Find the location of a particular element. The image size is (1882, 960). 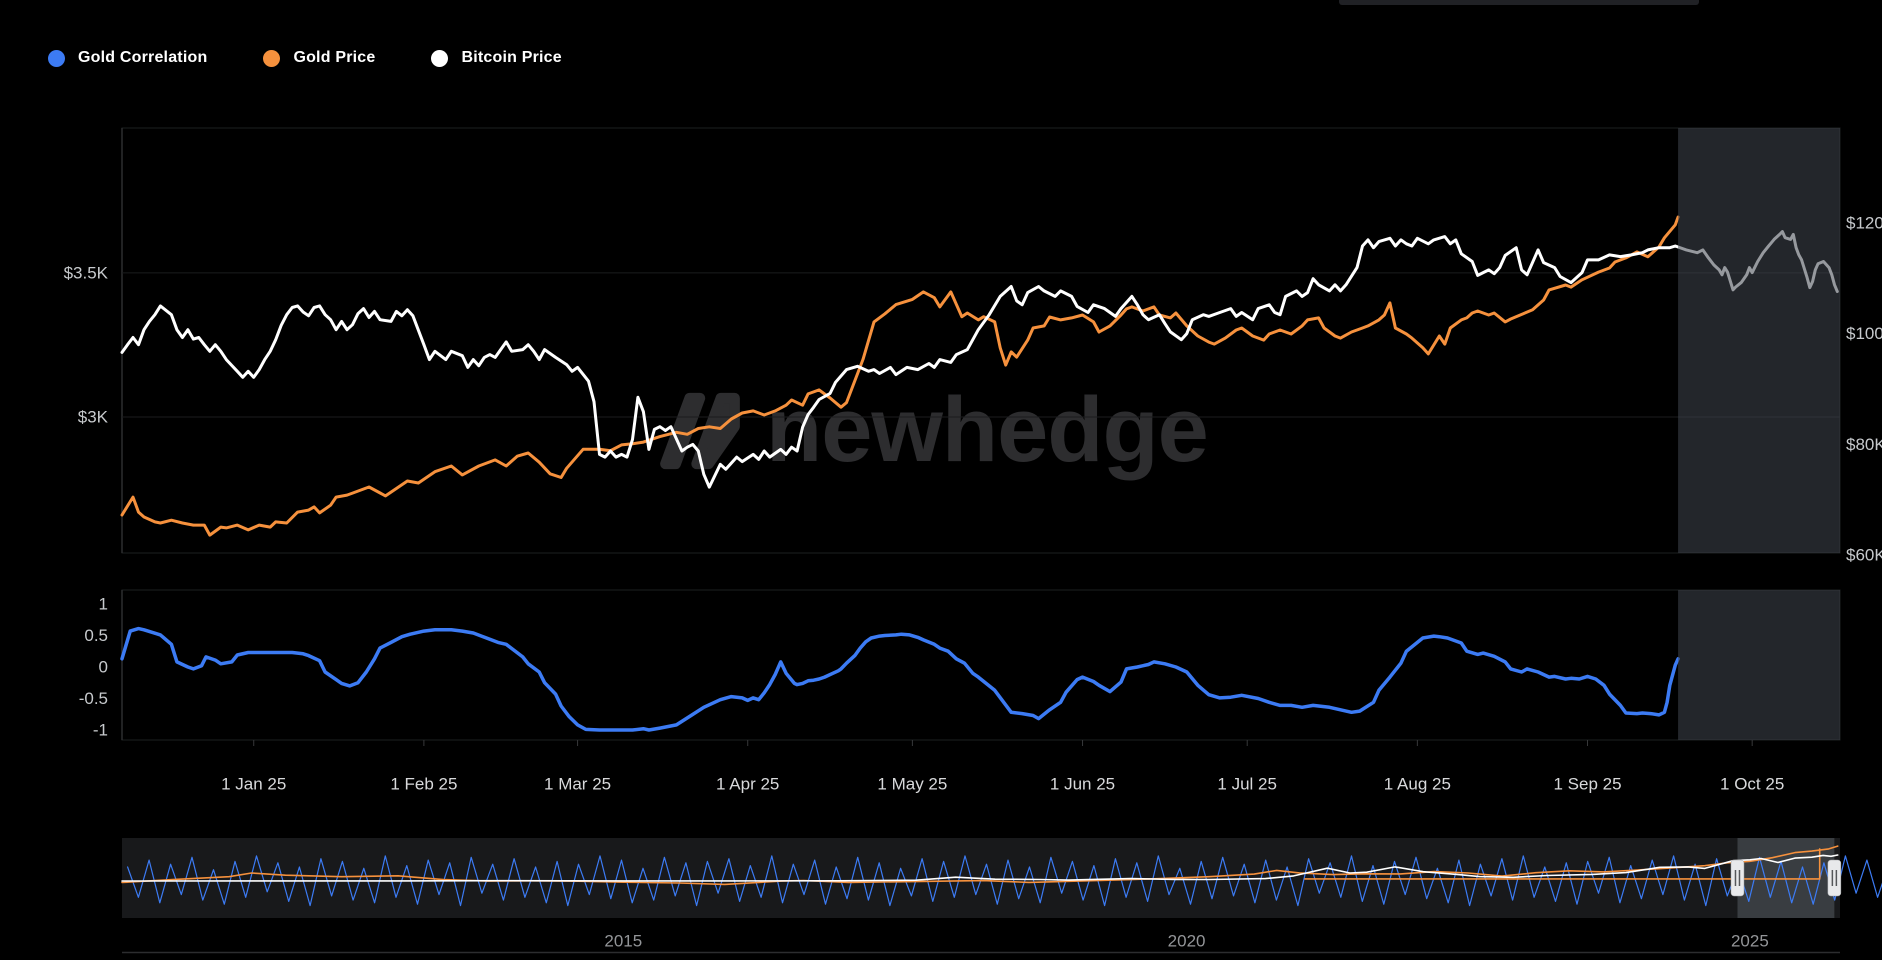

gold-axis-label: $3.5K is located at coordinates (86, 272).